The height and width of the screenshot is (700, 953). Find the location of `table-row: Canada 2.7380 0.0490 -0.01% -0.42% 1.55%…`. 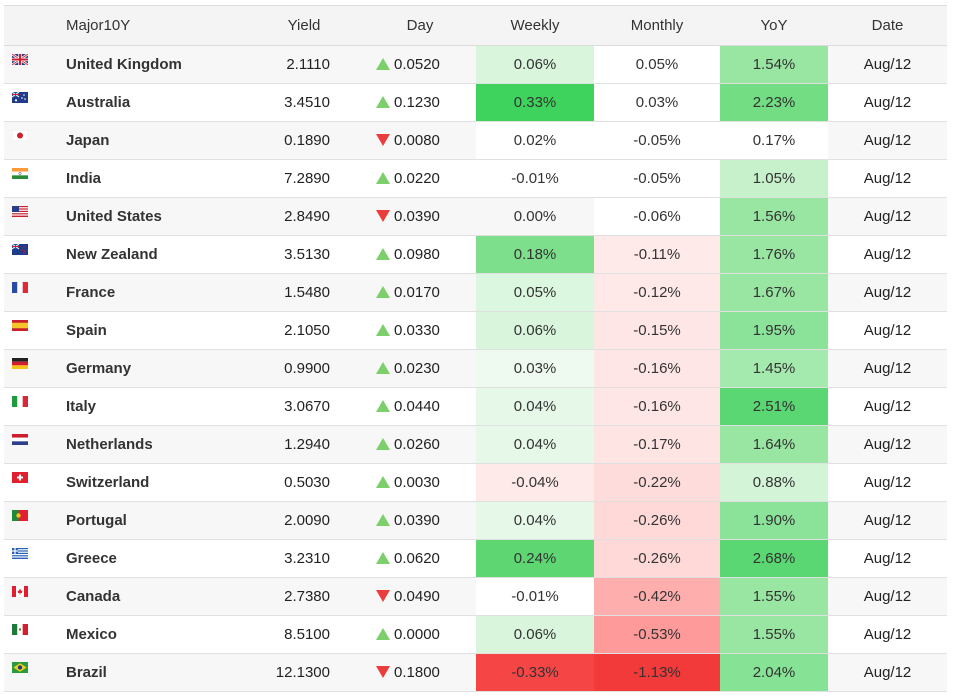

table-row: Canada 2.7380 0.0490 -0.01% -0.42% 1.55%… is located at coordinates (475, 596).